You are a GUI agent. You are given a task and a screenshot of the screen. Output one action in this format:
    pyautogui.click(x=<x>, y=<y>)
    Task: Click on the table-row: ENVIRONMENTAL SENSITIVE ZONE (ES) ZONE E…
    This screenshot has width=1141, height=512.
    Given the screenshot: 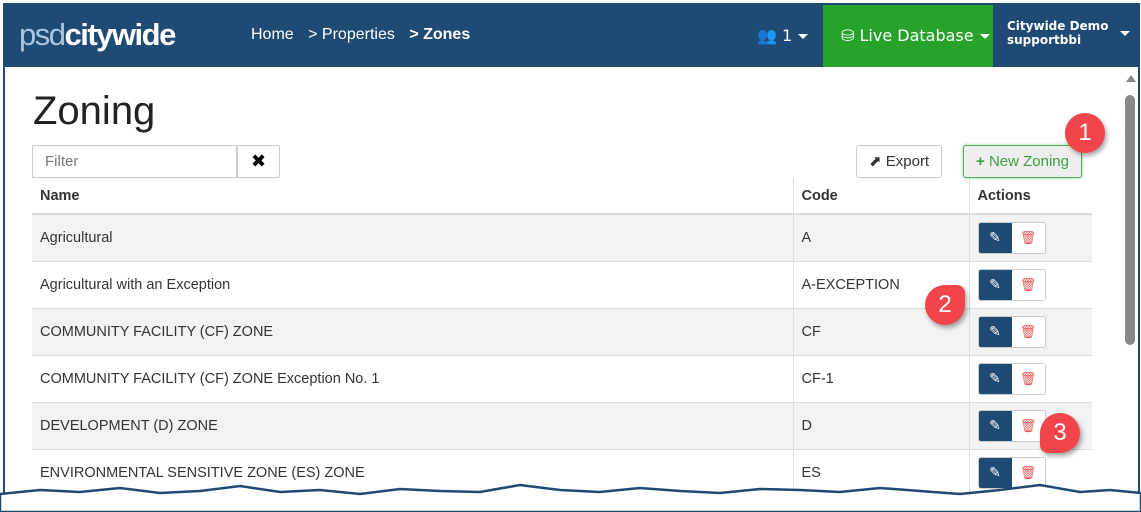 What is the action you would take?
    pyautogui.click(x=562, y=472)
    